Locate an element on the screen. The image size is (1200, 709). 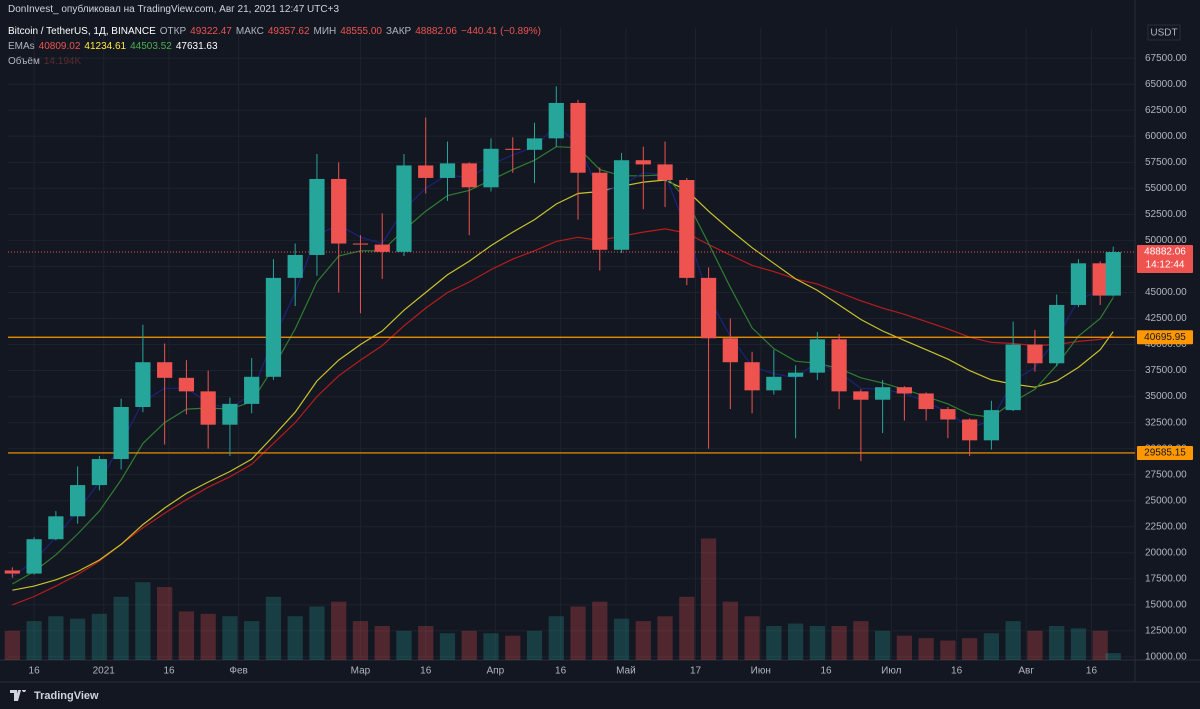
x-tick-label: 17 is located at coordinates (696, 671).